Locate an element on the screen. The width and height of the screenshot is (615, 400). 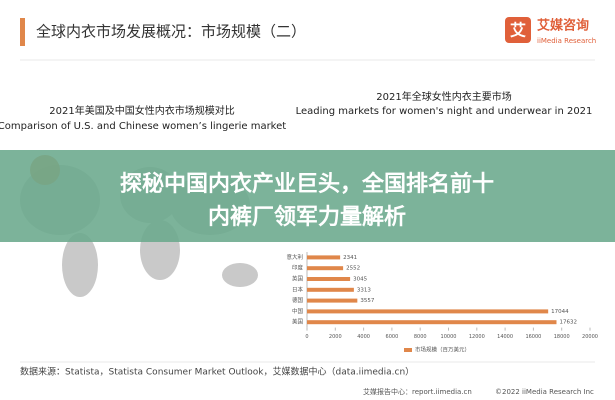
value-label: 2341 is located at coordinates (350, 258).